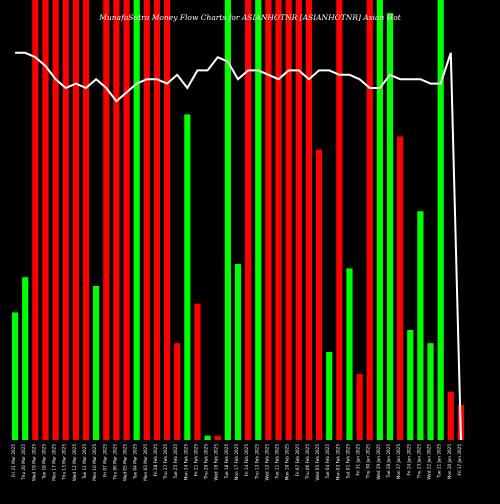  Describe the element at coordinates (64, 462) in the screenshot. I see `x-tick-label: Thu 13 Mar 2025` at that location.